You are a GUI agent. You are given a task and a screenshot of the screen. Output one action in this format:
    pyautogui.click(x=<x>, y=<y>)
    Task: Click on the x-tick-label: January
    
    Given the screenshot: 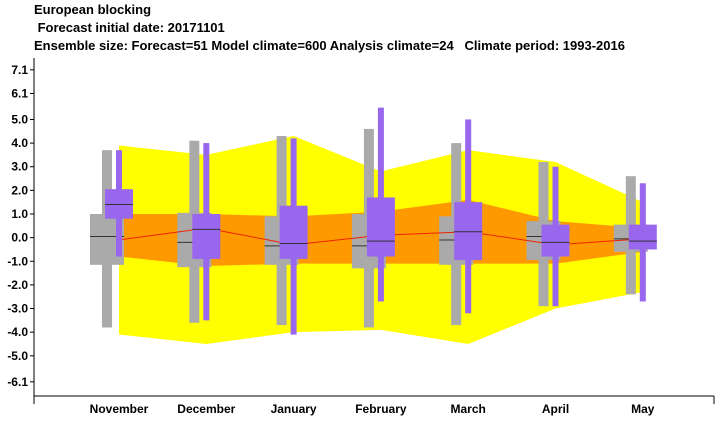 What is the action you would take?
    pyautogui.click(x=294, y=409)
    